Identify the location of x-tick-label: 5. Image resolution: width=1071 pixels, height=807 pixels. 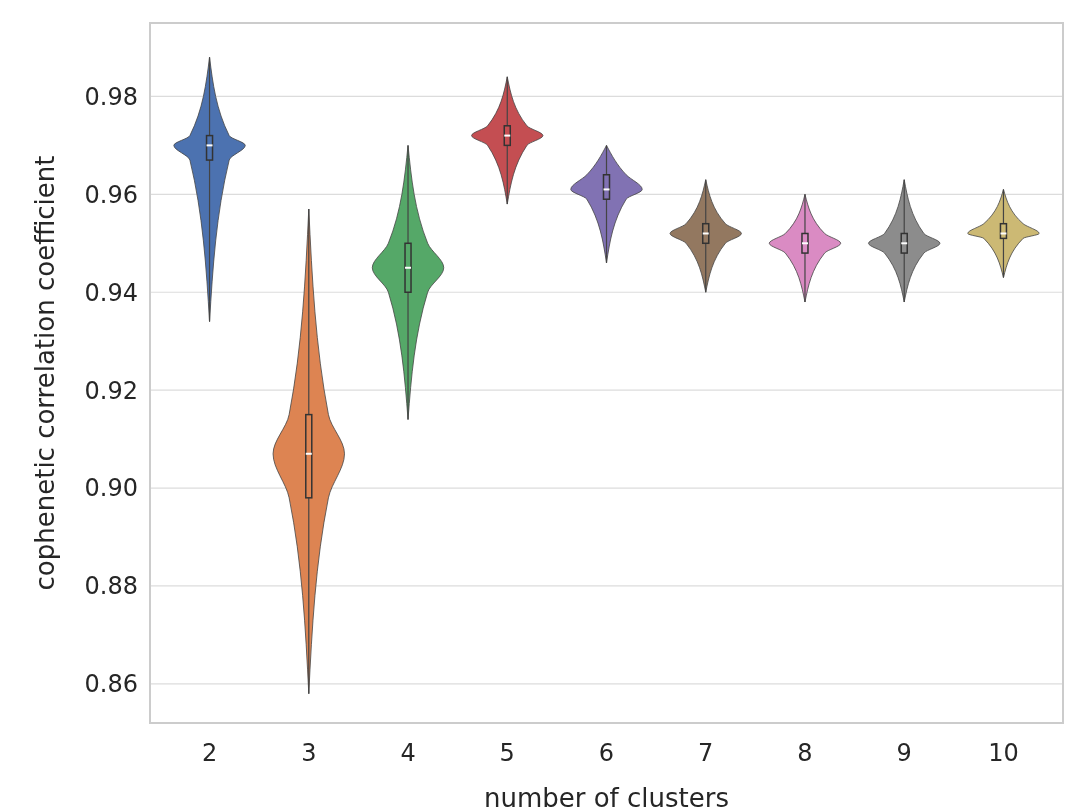
(507, 753).